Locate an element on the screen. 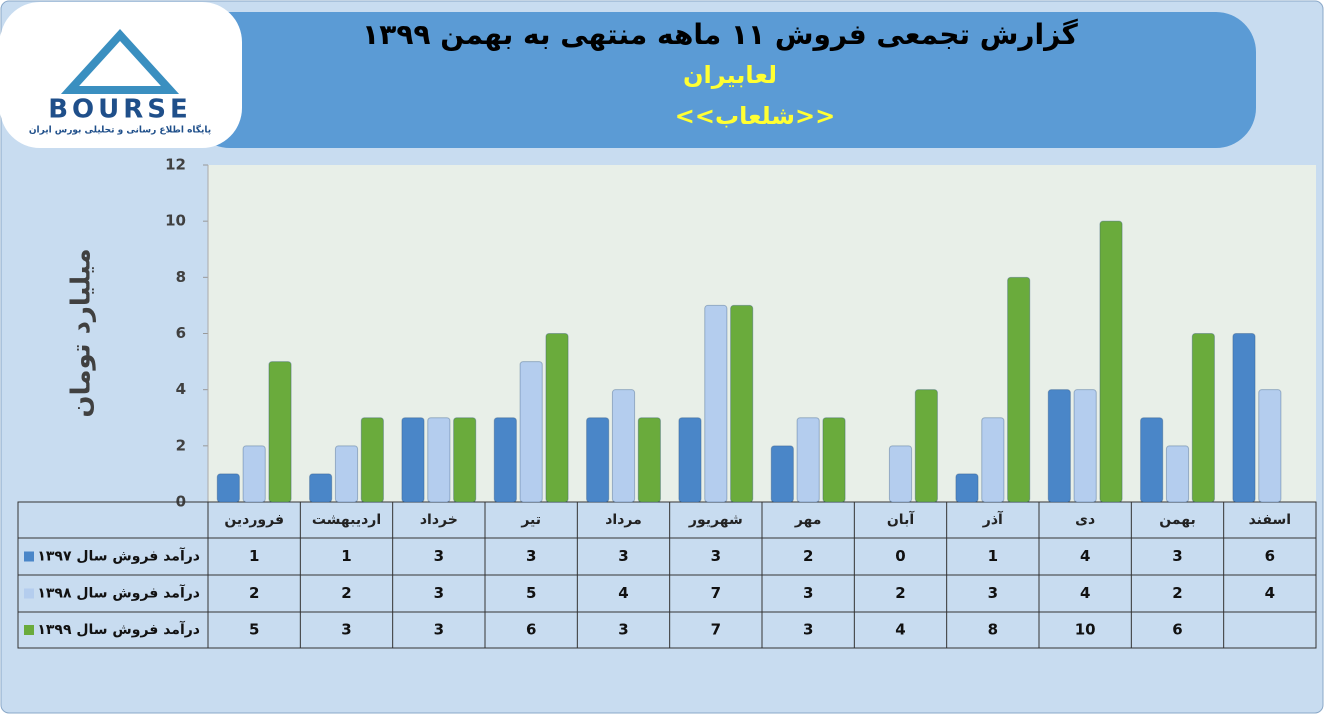 The image size is (1325, 715). table-cell: 0 is located at coordinates (900, 556).